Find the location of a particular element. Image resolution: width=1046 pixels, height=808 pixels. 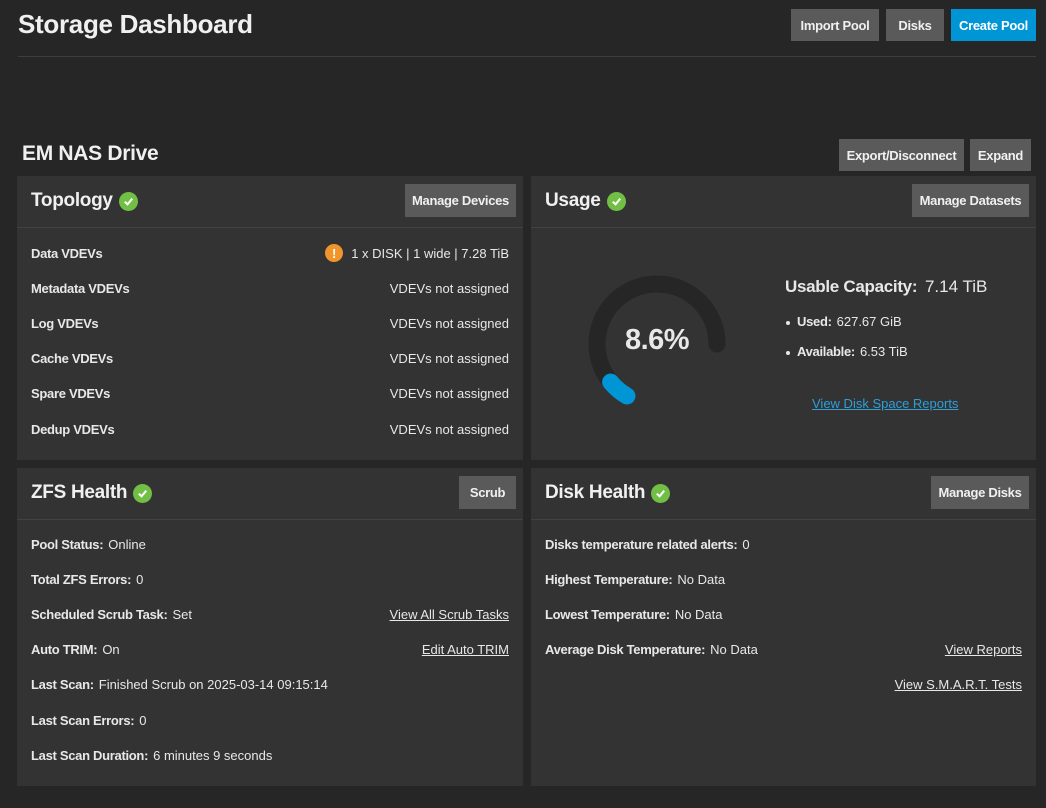

temperature-alerts-value: 0 is located at coordinates (746, 544).